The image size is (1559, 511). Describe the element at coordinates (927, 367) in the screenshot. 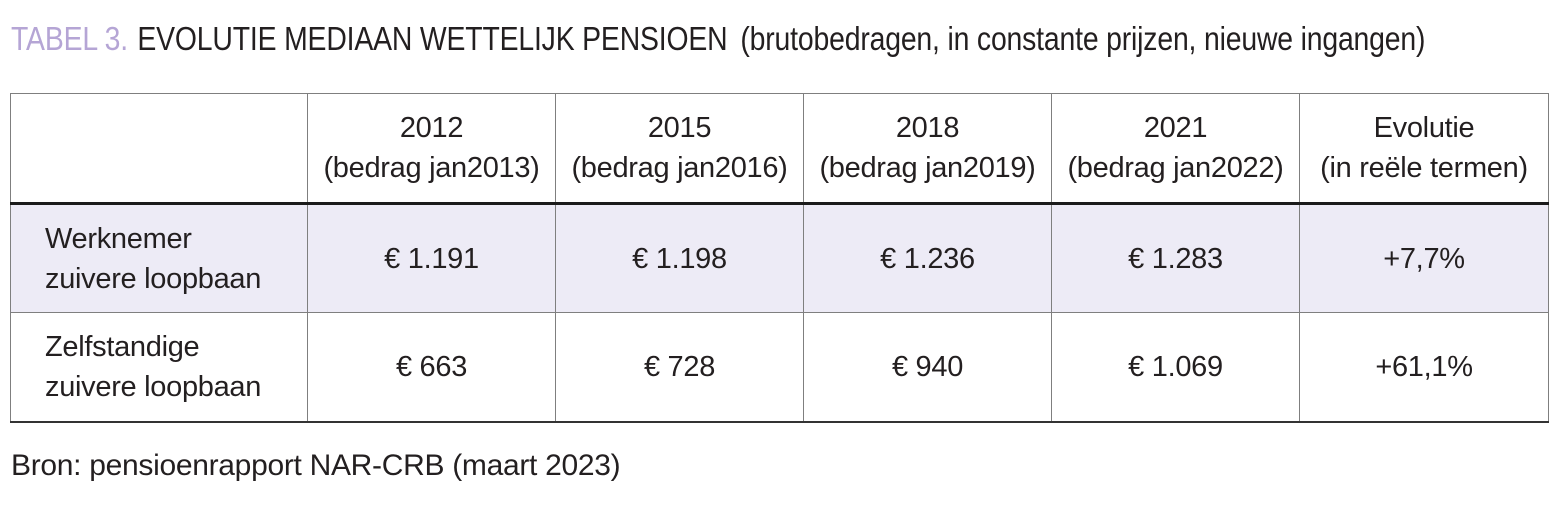

I see `value-cell: € 940` at that location.